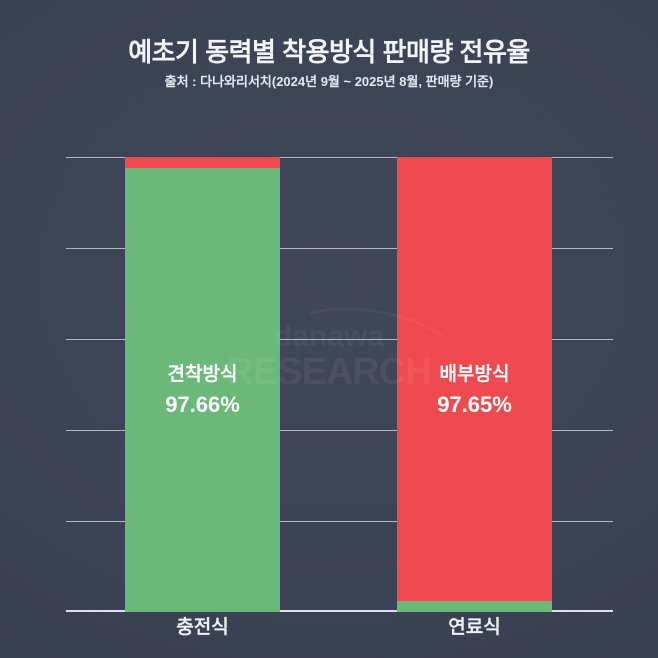 The image size is (658, 658). What do you see at coordinates (339, 629) in the screenshot?
I see `category-axis-labels: 충전식 연료식` at bounding box center [339, 629].